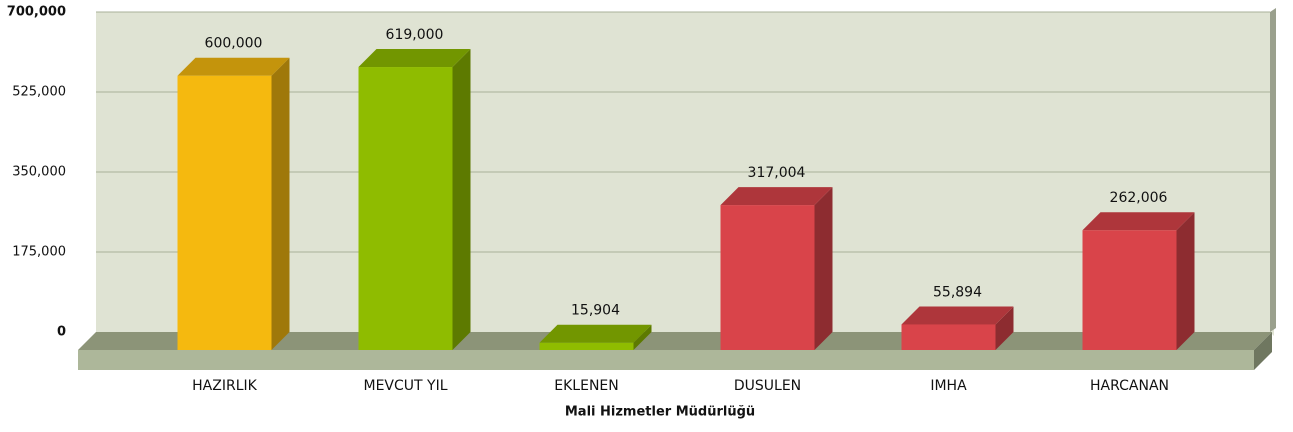  I want to click on y-tick-label: 350,000, so click(39, 172).